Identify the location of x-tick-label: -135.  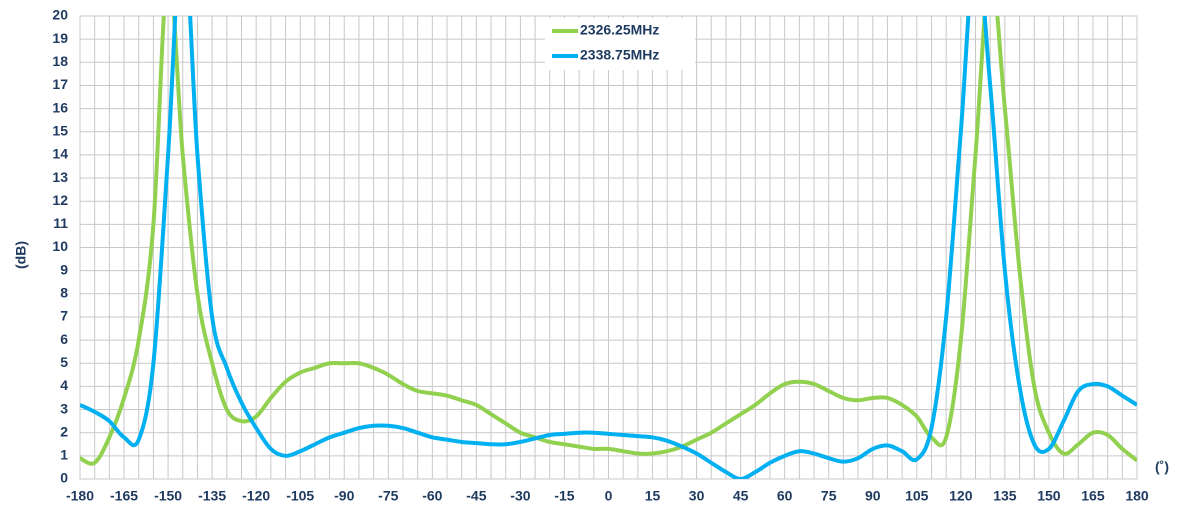
(212, 496).